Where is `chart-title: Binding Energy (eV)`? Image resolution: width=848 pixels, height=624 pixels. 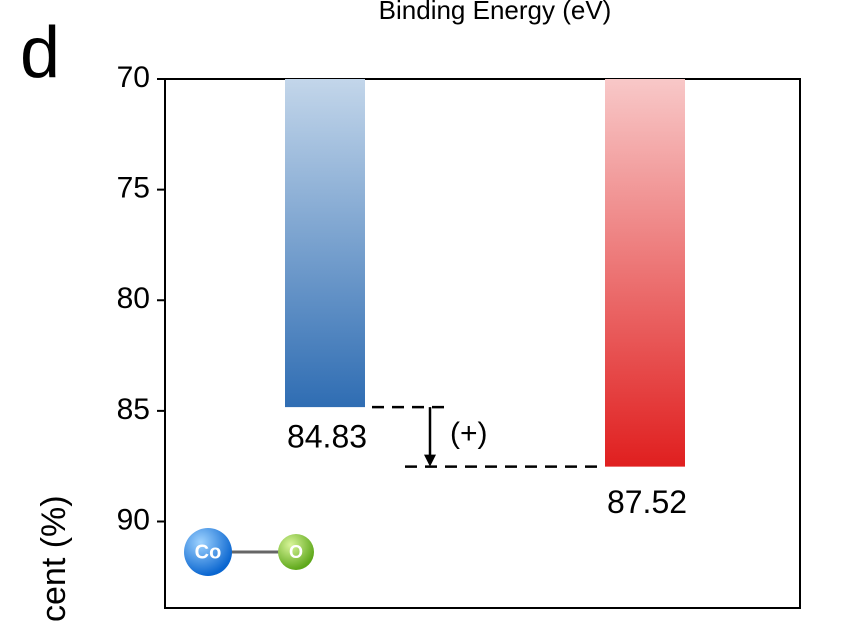 chart-title: Binding Energy (eV) is located at coordinates (495, 12).